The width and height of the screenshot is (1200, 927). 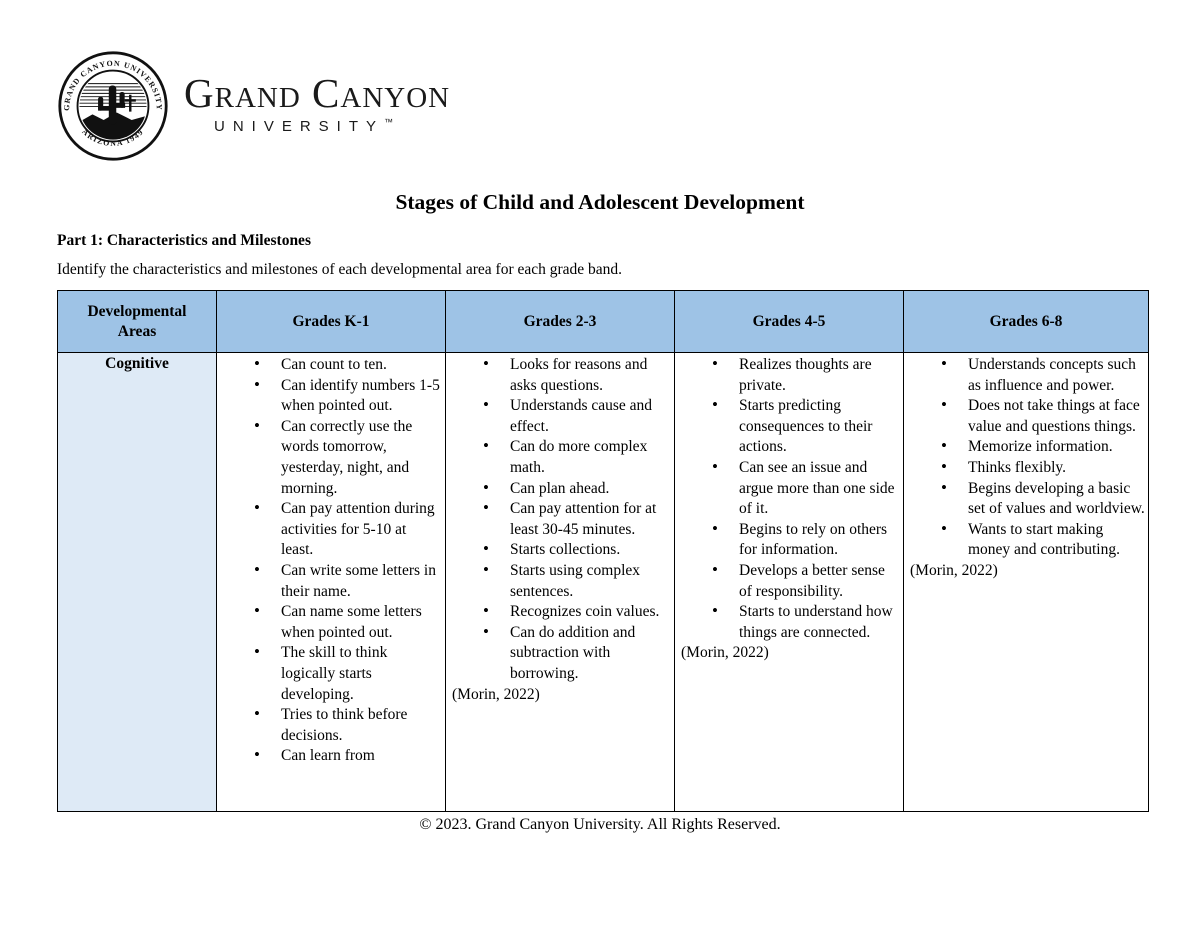 What do you see at coordinates (789, 321) in the screenshot?
I see `header-grades-4-5: Grades 4-5` at bounding box center [789, 321].